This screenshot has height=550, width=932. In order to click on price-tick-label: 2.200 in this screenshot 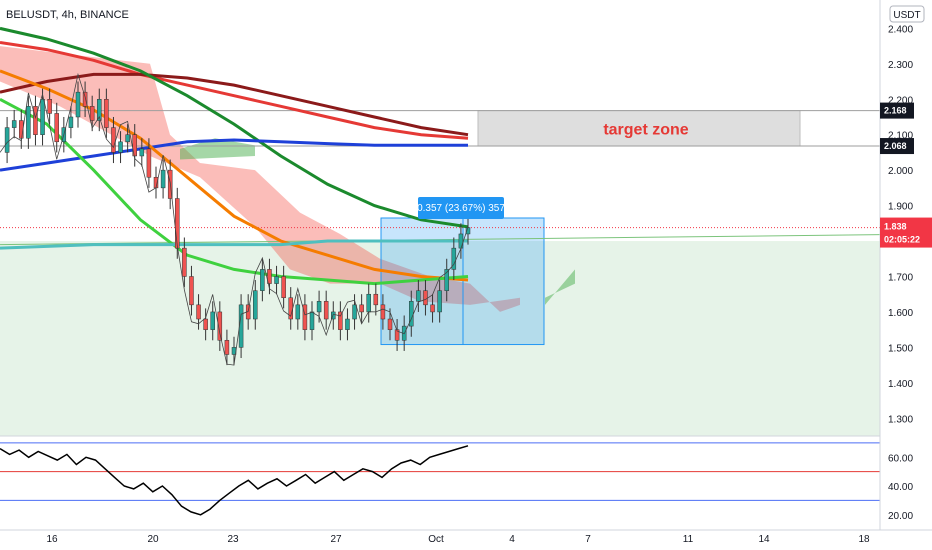, I will do `click(900, 100)`.